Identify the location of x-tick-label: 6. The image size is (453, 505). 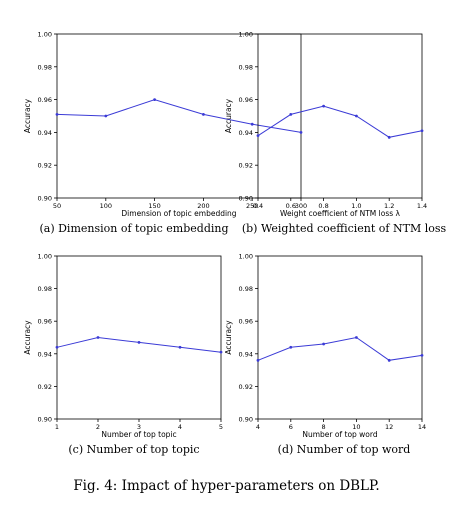
(291, 427).